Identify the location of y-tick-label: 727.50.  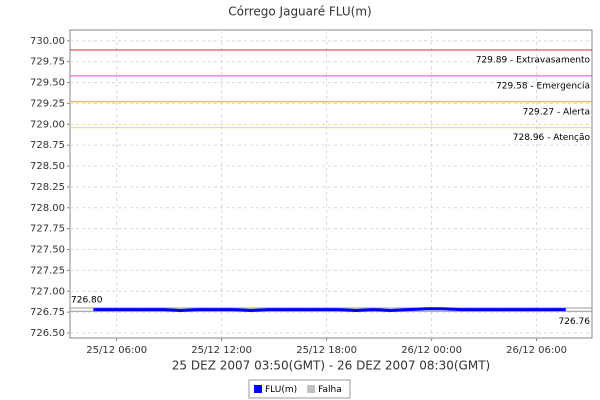
(47, 250).